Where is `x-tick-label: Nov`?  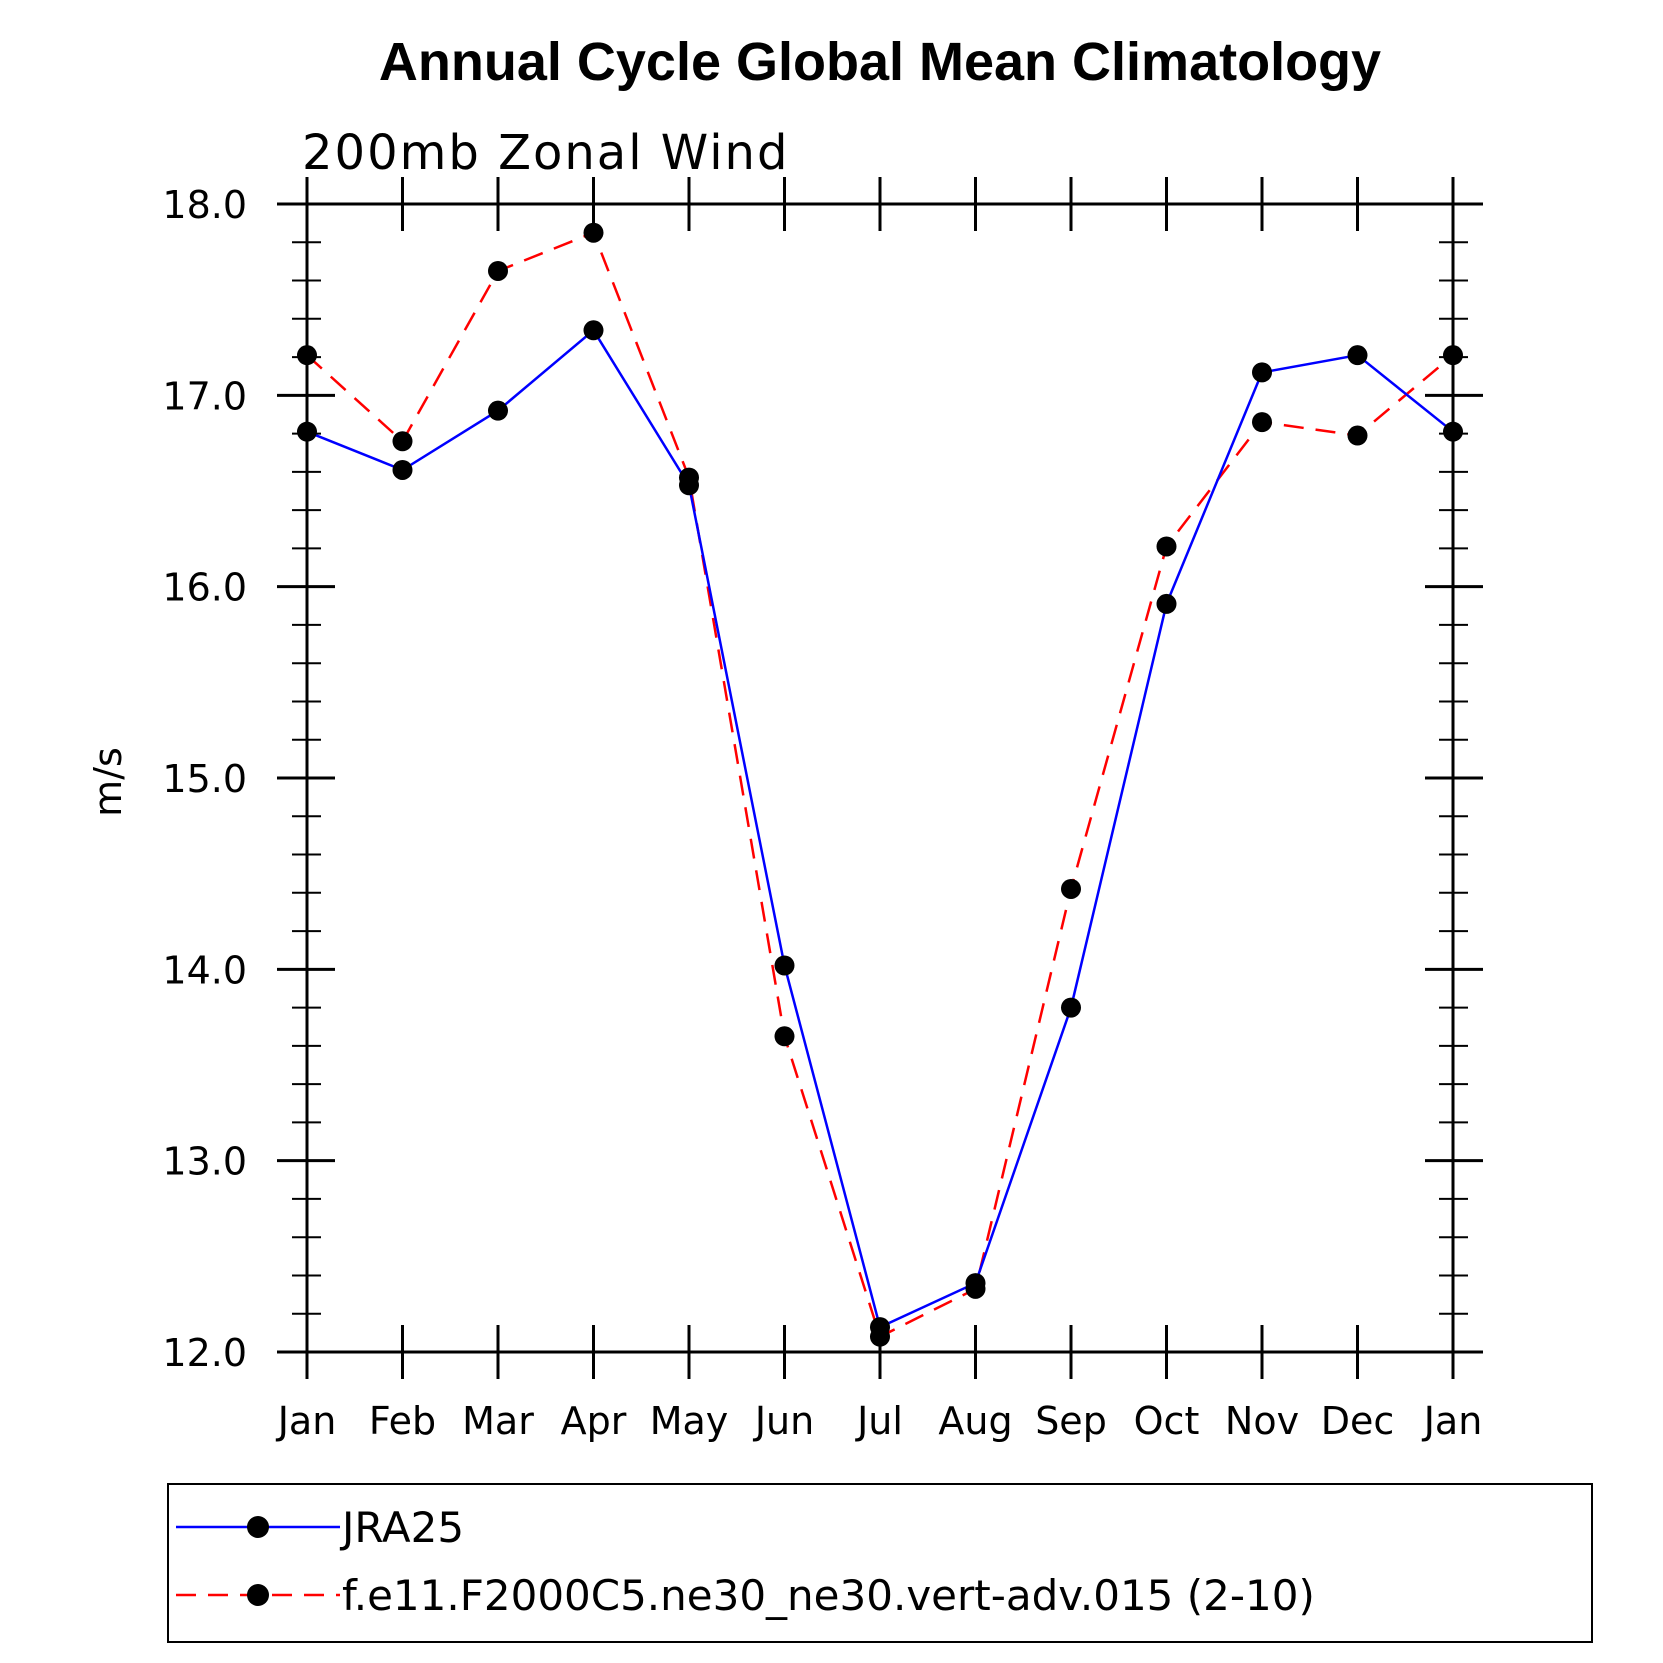
x-tick-label: Nov is located at coordinates (1262, 1421).